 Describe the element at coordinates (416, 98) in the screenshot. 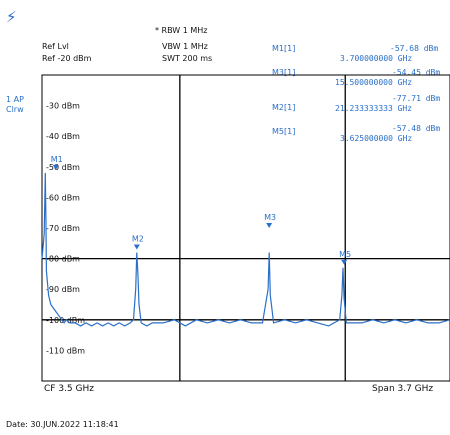

I see `marker-level: -77.71 dBm` at that location.